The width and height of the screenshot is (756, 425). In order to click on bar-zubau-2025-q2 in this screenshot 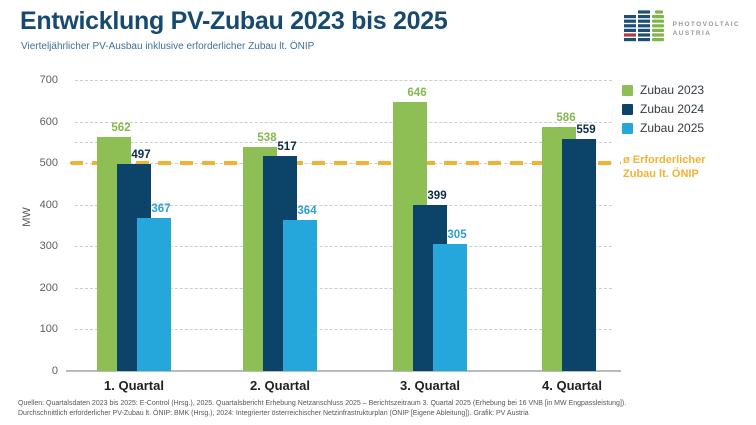, I will do `click(300, 295)`.